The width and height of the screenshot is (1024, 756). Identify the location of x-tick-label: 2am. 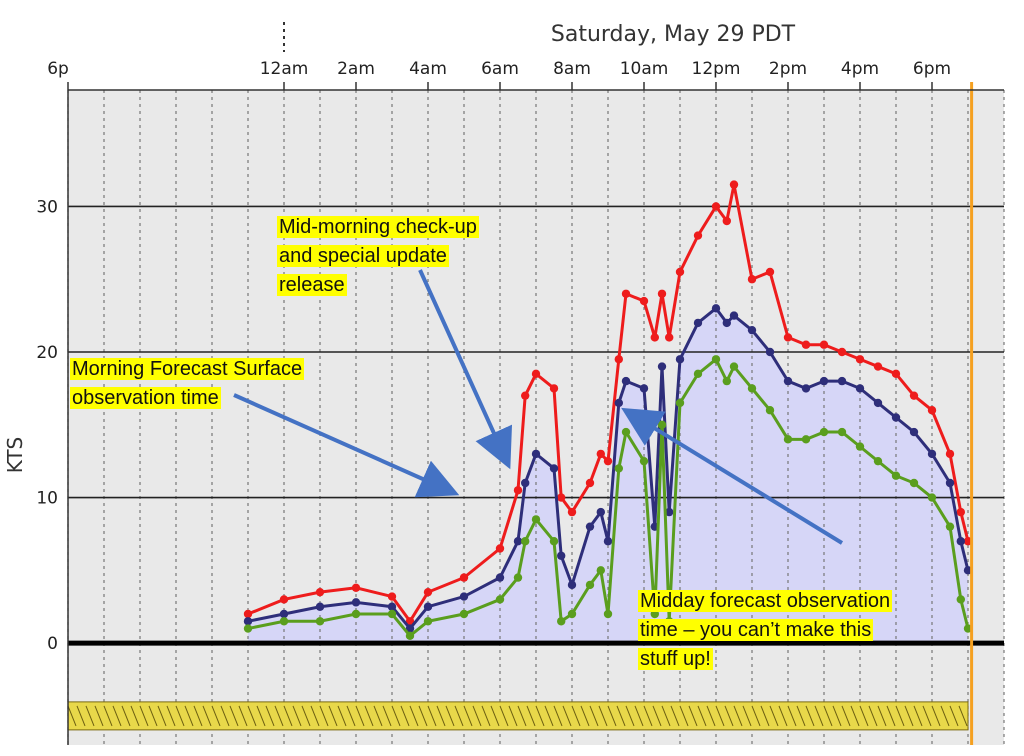
(356, 69).